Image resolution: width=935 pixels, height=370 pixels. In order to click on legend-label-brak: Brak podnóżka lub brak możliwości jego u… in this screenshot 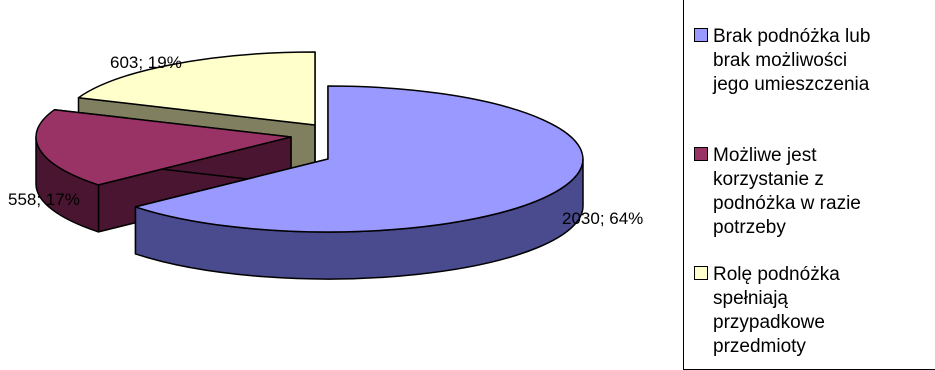, I will do `click(792, 60)`.